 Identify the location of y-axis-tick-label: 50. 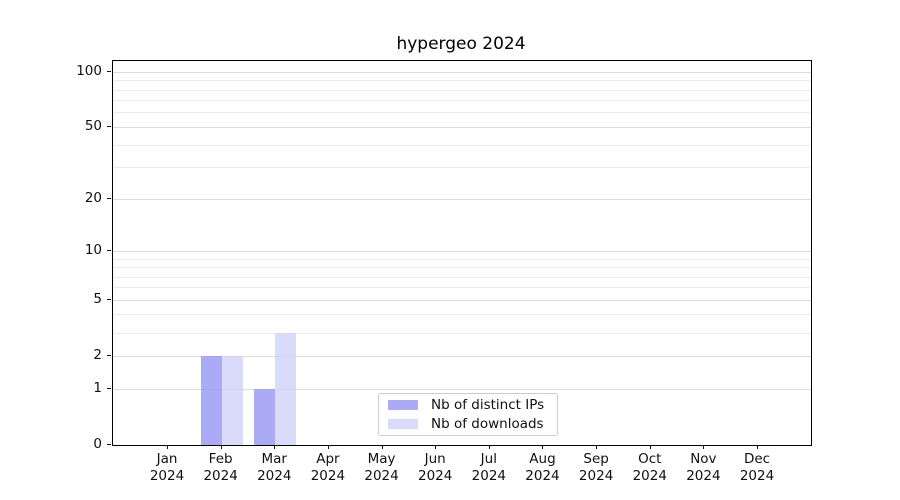
(93, 126).